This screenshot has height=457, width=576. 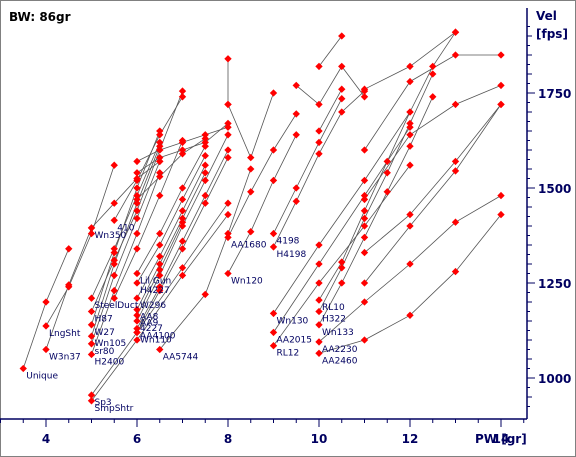 I want to click on series-label-18: AA4100, so click(x=158, y=337).